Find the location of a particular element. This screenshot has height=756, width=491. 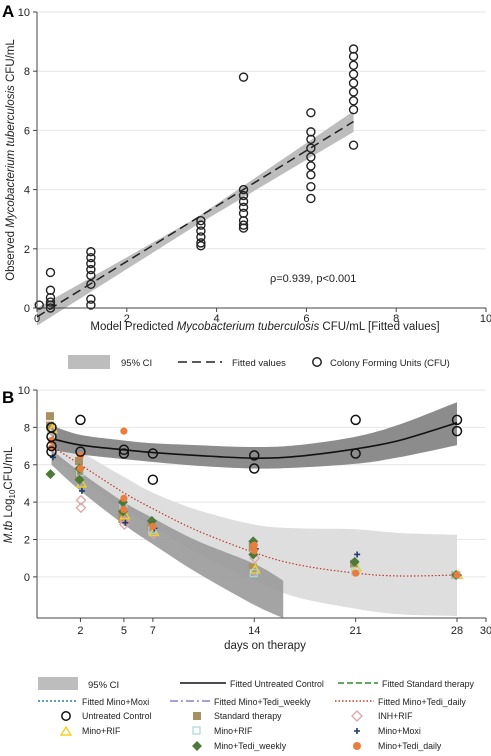

tick-label-a-x-6: 6 is located at coordinates (306, 319).